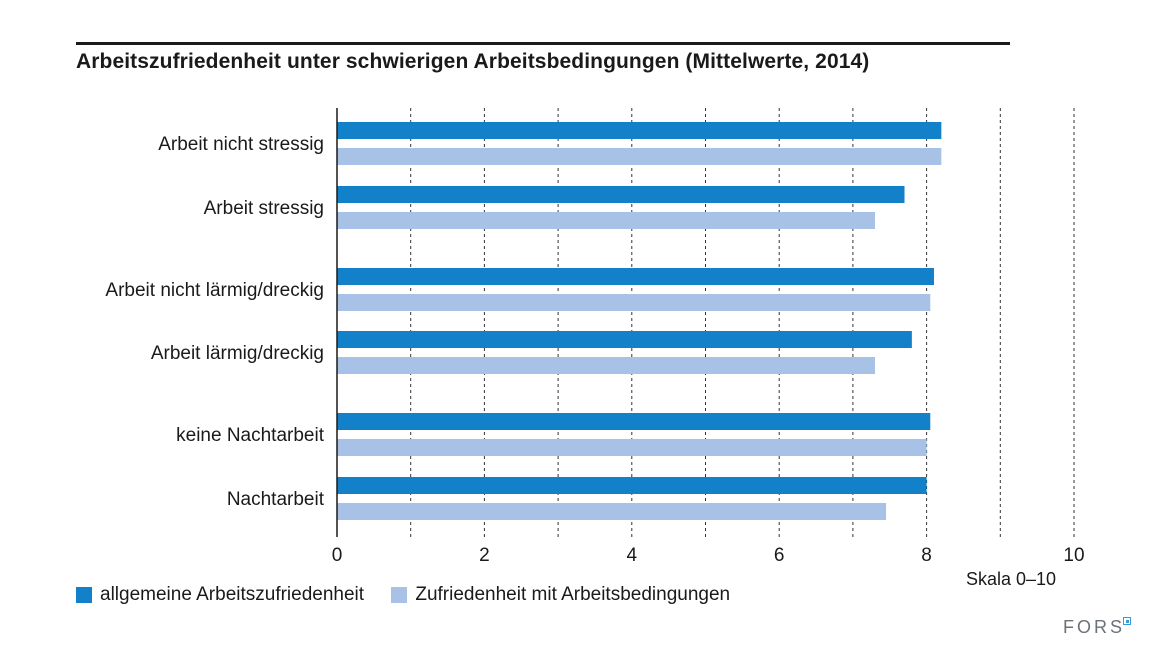  What do you see at coordinates (1094, 627) in the screenshot?
I see `fors-logo: FORS` at bounding box center [1094, 627].